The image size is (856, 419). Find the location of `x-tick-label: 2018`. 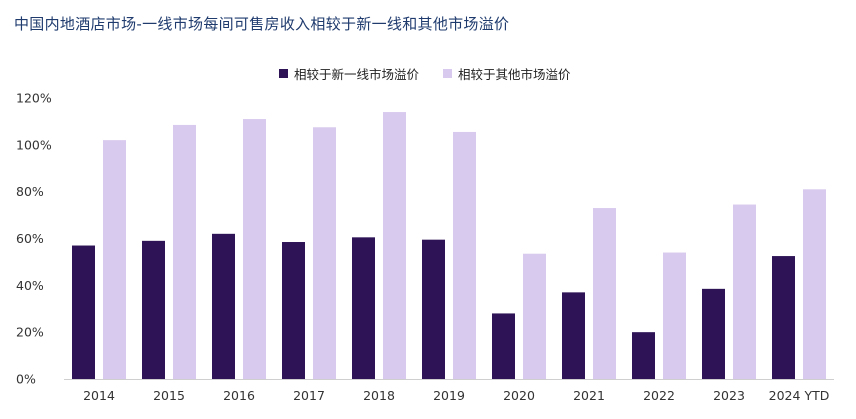

x-tick-label: 2018 is located at coordinates (379, 395).